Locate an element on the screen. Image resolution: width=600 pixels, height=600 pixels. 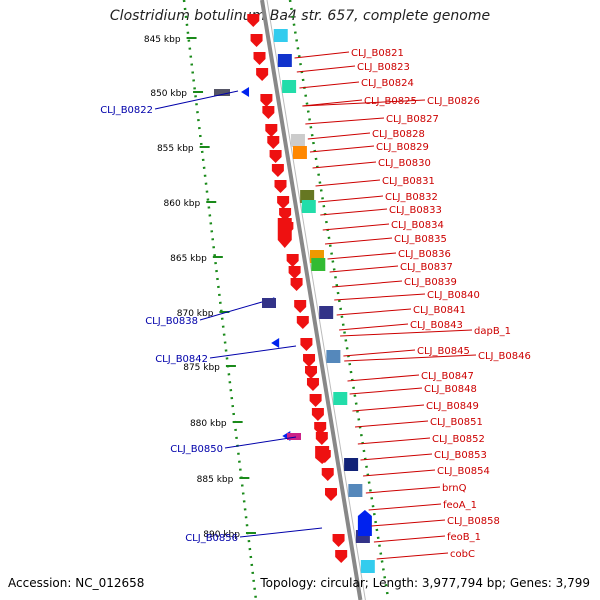
gene-label-clj_b0834: CLJ_B0834 is located at coordinates (417, 225).